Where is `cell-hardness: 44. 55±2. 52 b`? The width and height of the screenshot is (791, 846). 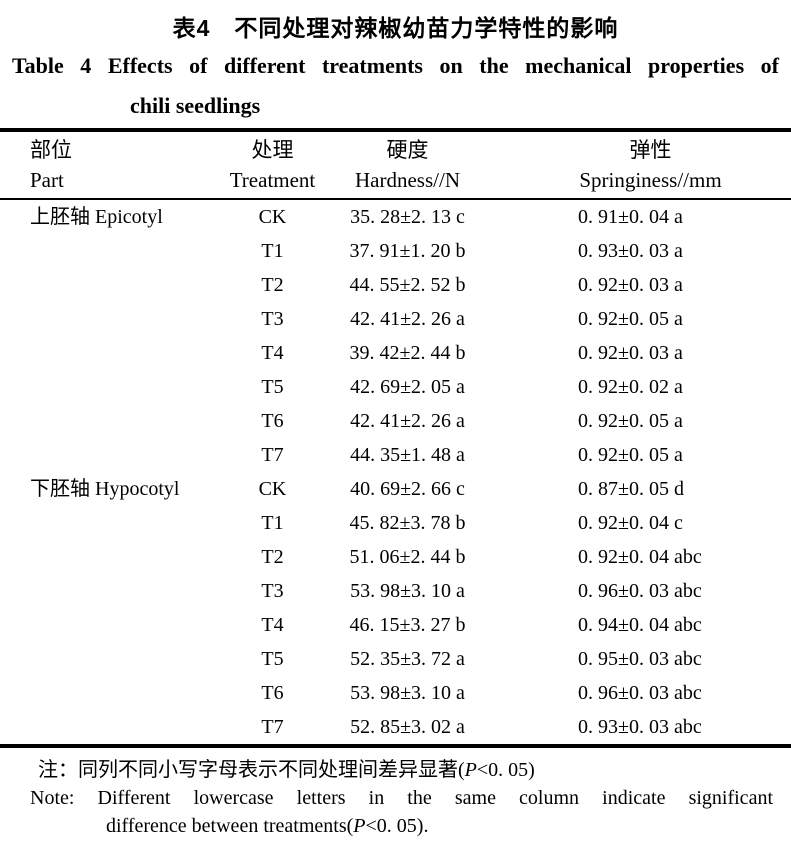
cell-hardness: 44. 55±2. 52 b is located at coordinates (407, 285).